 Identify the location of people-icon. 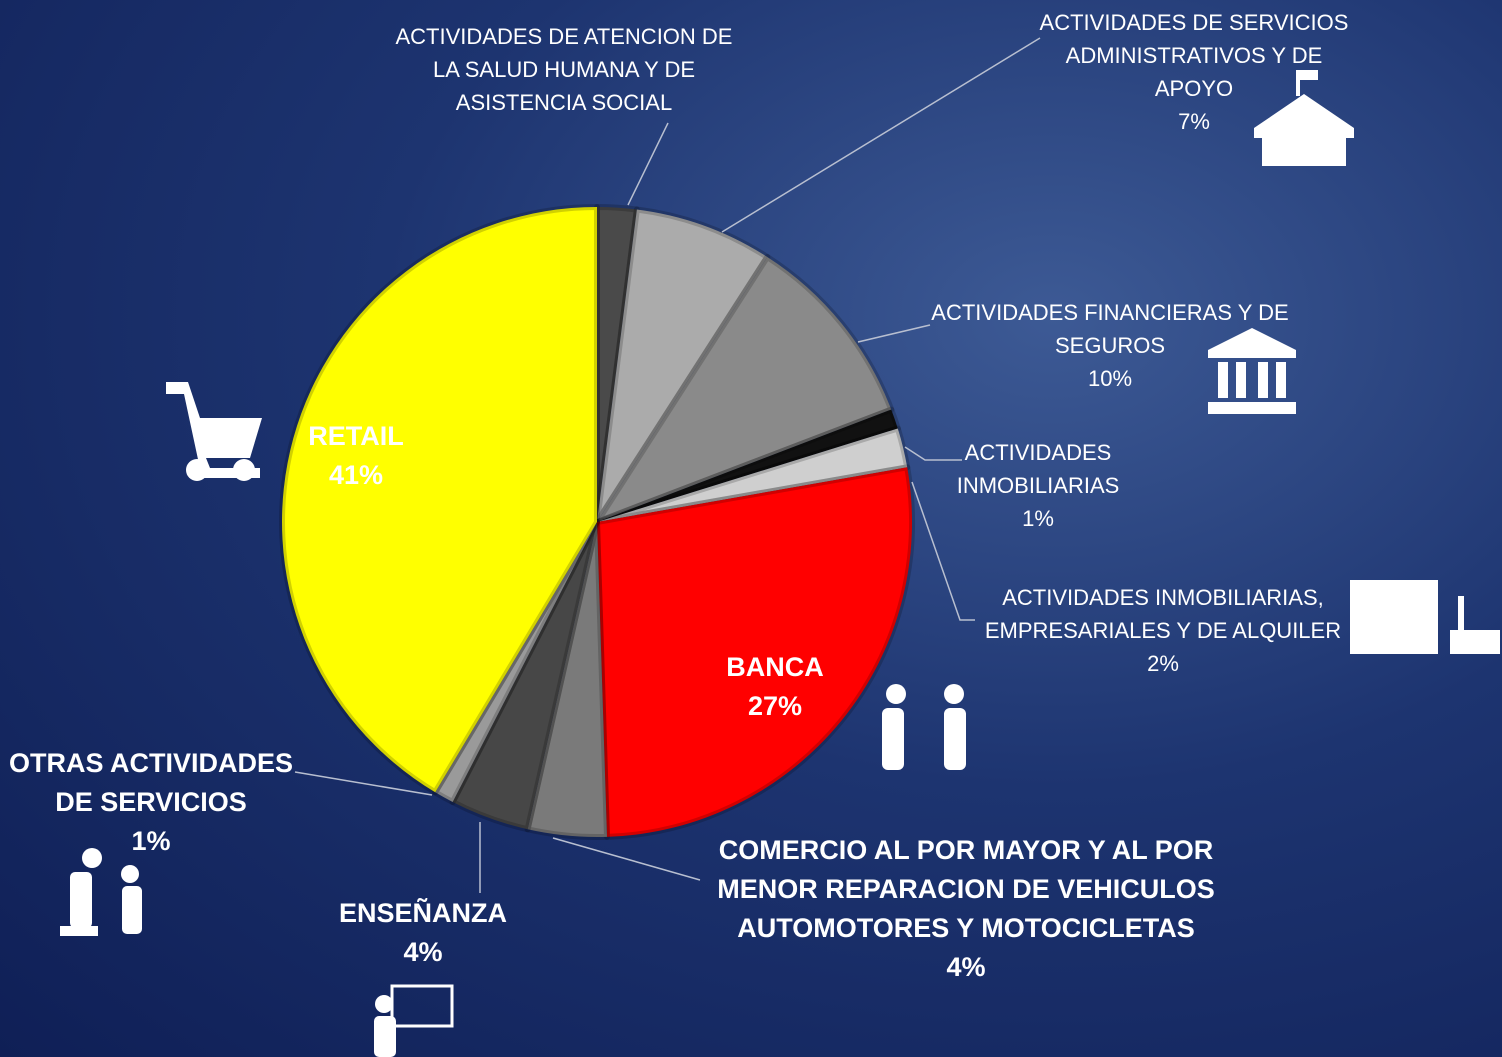
(924, 727).